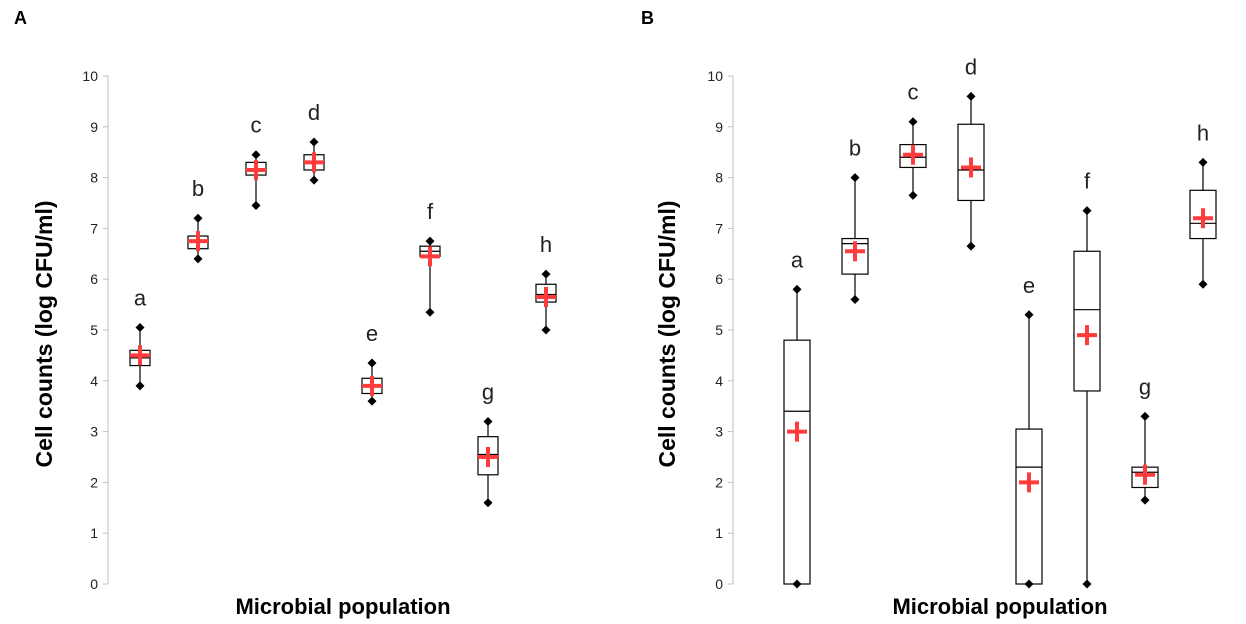 This screenshot has height=624, width=1246. I want to click on chart-b-group-h-label: h, so click(1203, 132).